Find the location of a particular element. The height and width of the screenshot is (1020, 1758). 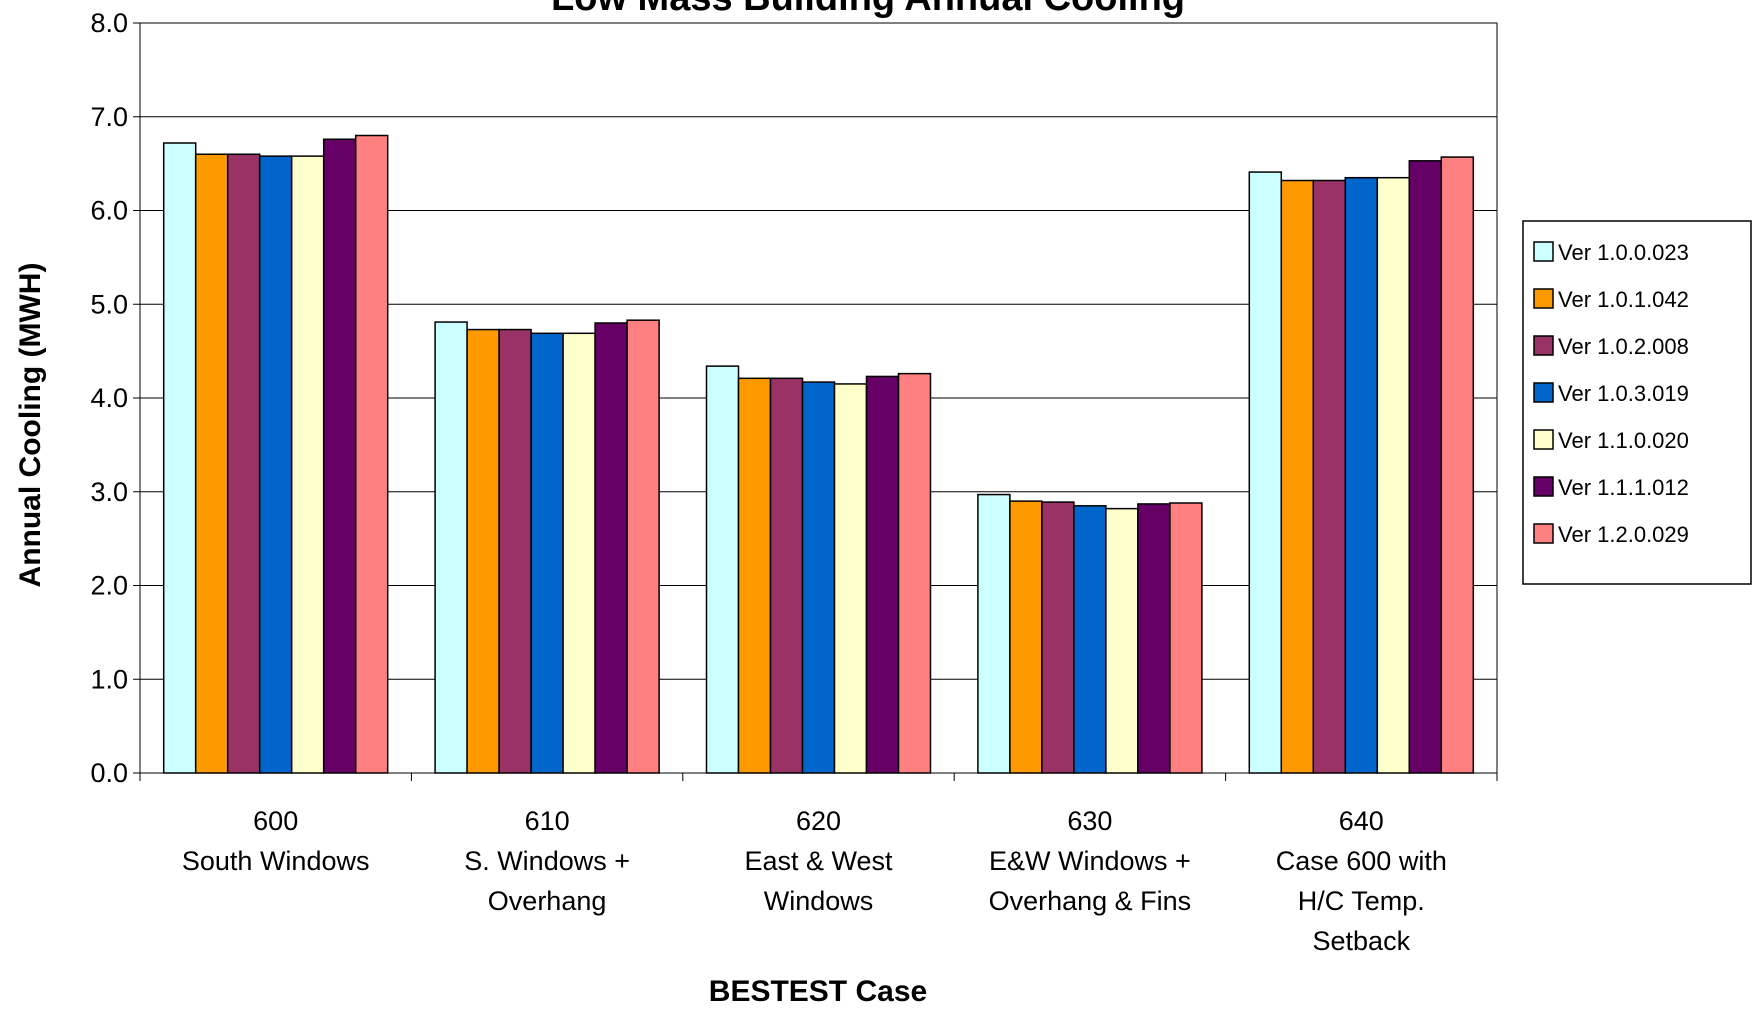

chart-title: Low Mass Building Annual Cooling is located at coordinates (868, 9).